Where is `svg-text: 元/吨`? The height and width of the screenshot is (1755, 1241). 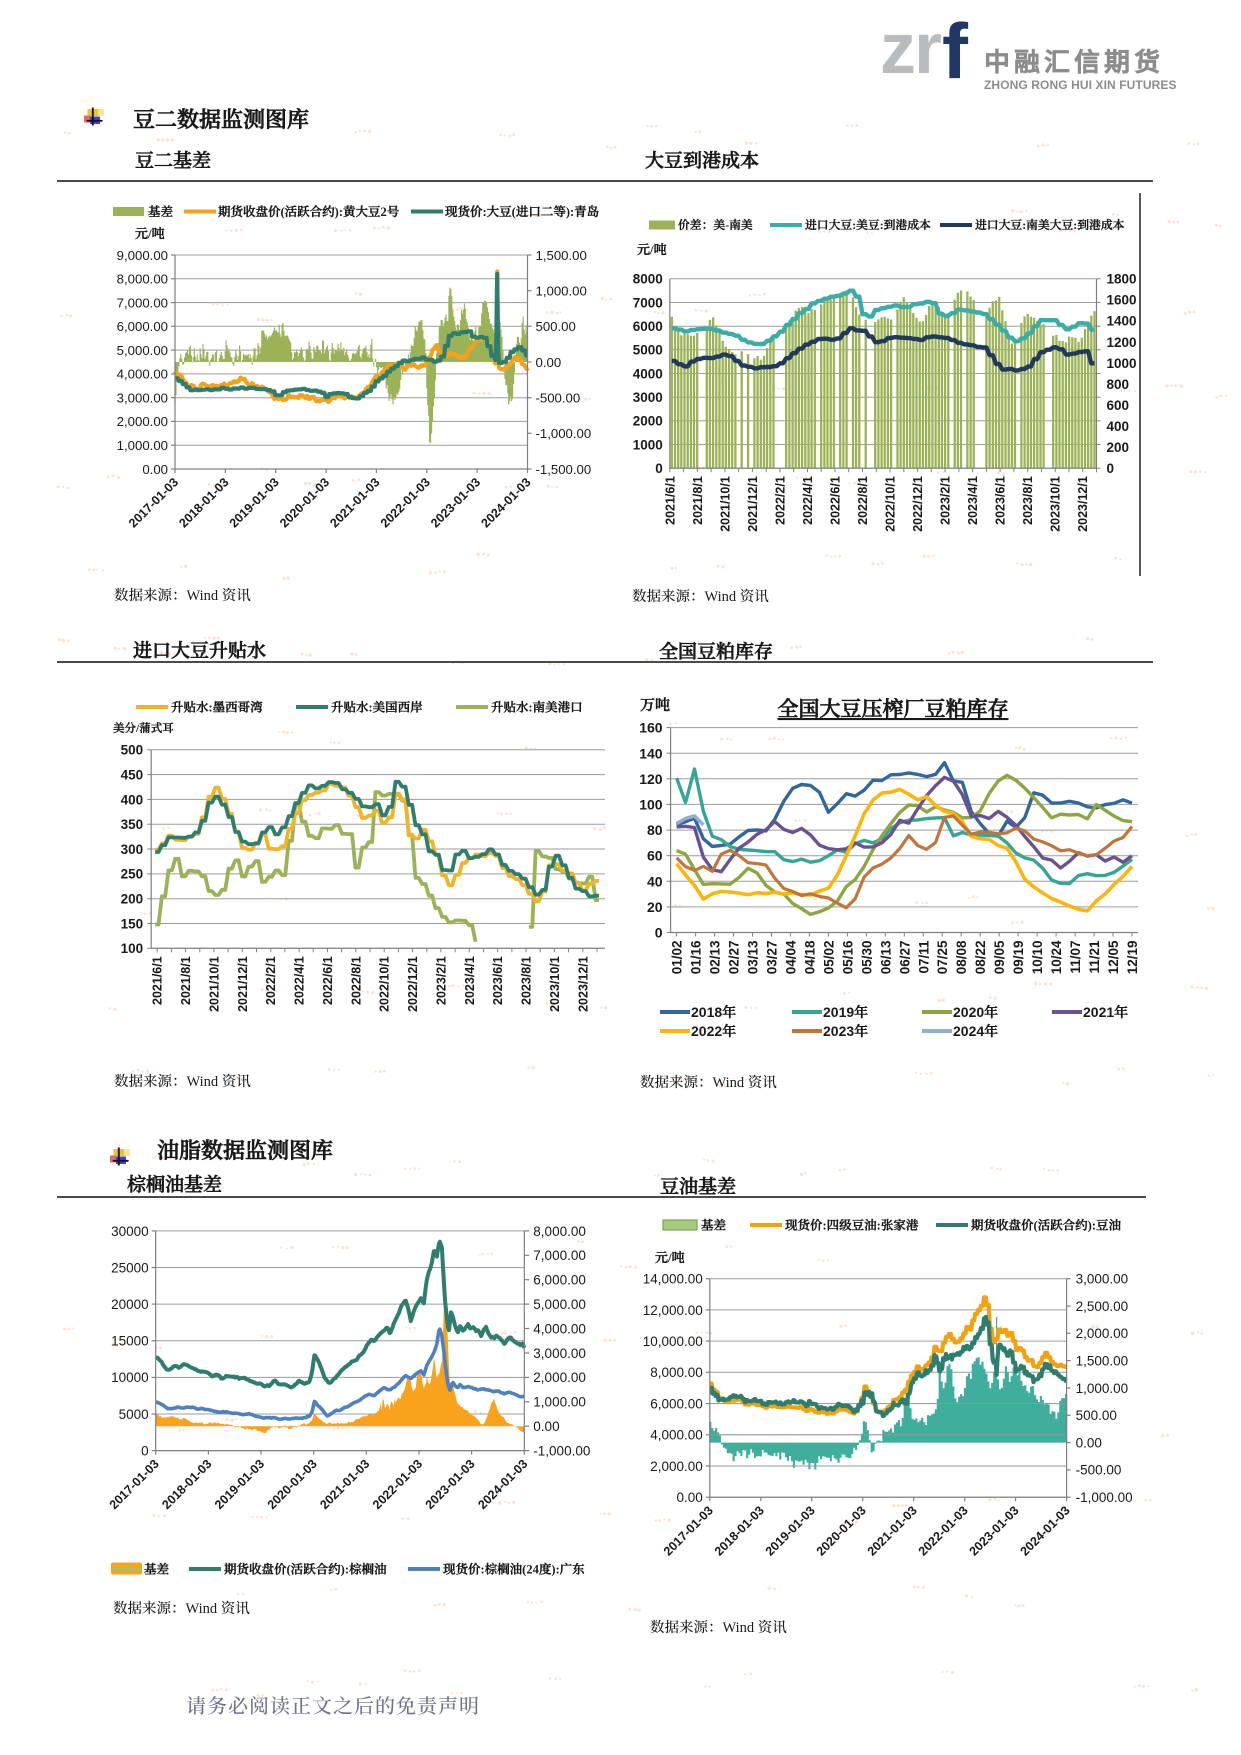
svg-text: 元/吨 is located at coordinates (652, 249).